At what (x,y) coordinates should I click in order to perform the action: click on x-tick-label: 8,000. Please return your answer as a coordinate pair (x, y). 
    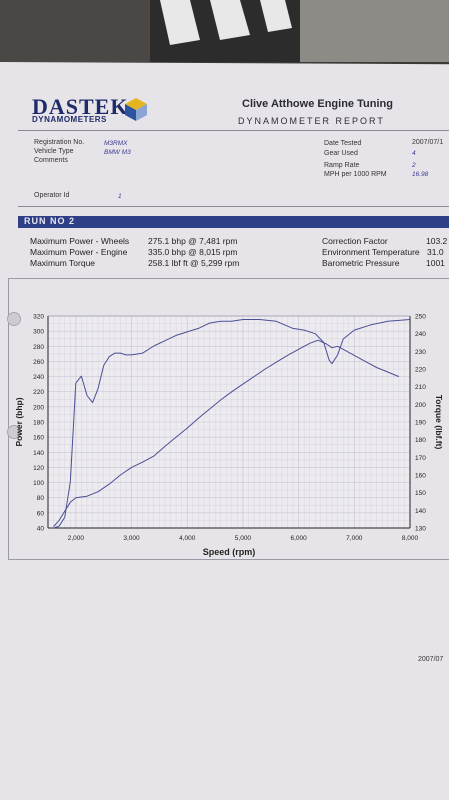
    Looking at the image, I should click on (410, 538).